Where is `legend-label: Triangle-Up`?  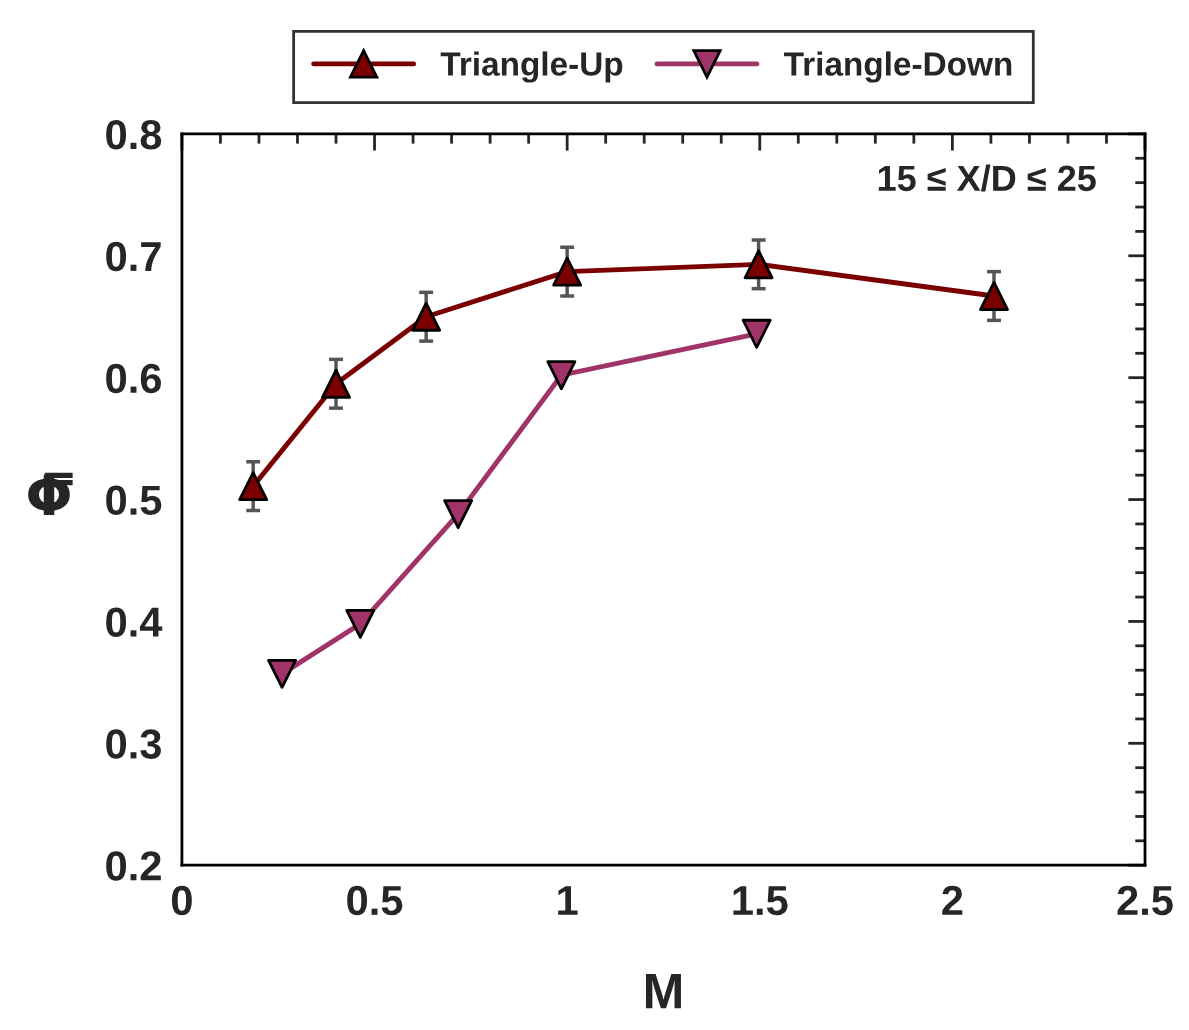 legend-label: Triangle-Up is located at coordinates (531, 67).